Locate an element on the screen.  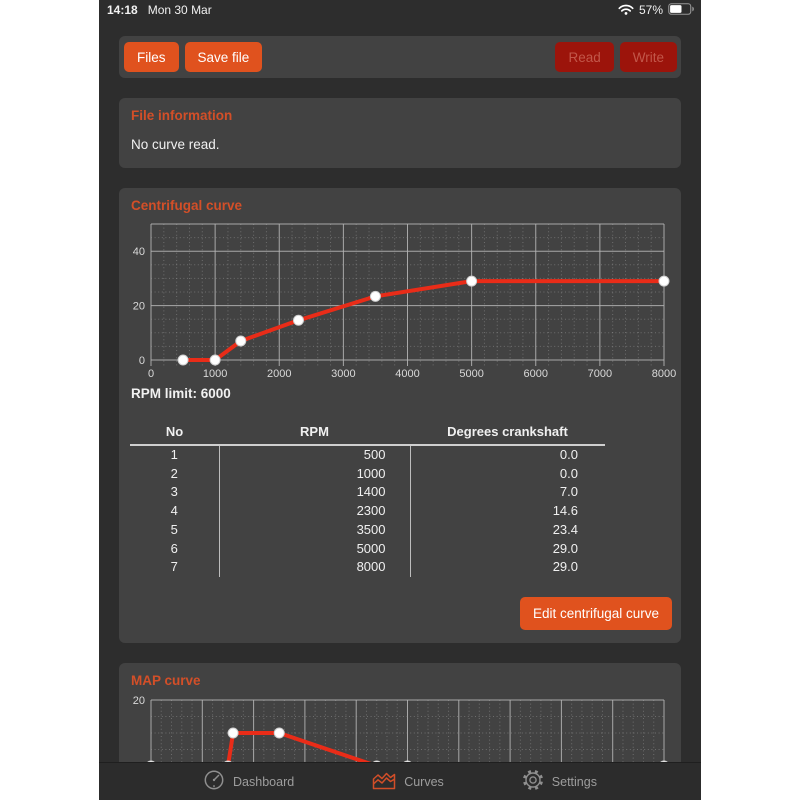
table-cell: 7.0 is located at coordinates (507, 493).